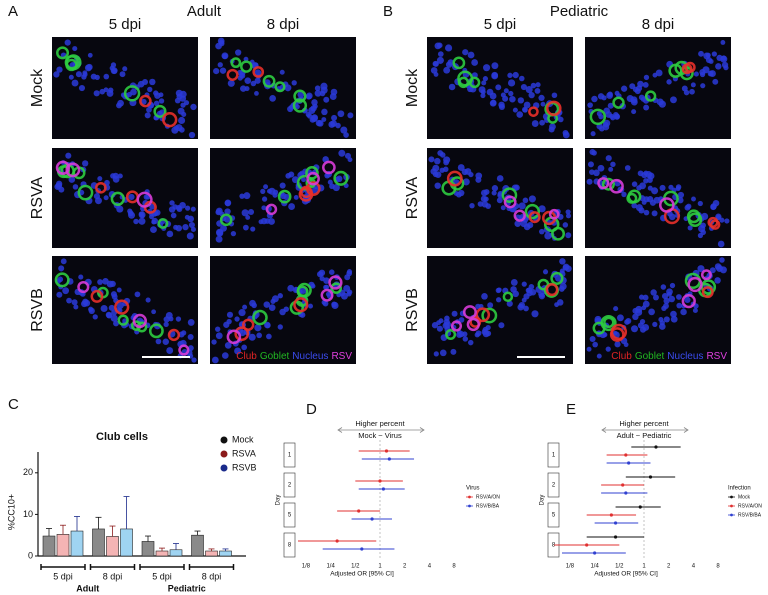 This screenshot has height=595, width=768. I want to click on day-box, so click(289, 455).